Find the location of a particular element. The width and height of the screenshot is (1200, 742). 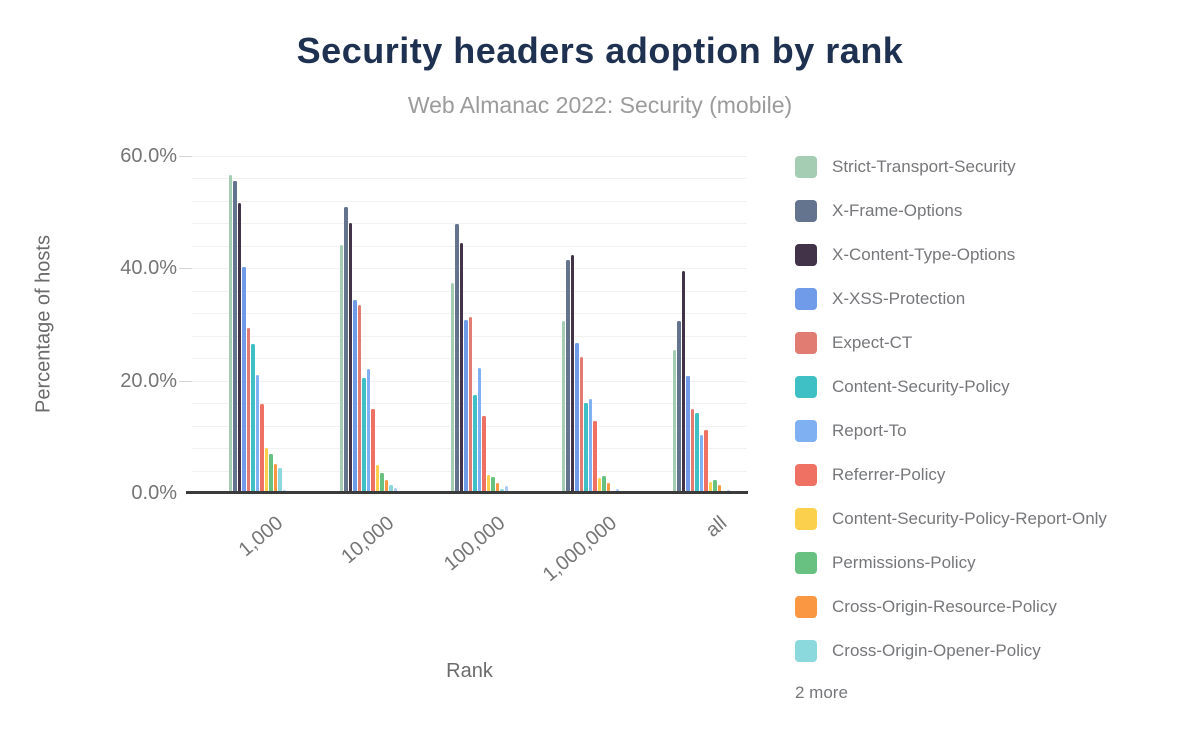

x-category-label: all is located at coordinates (717, 527).